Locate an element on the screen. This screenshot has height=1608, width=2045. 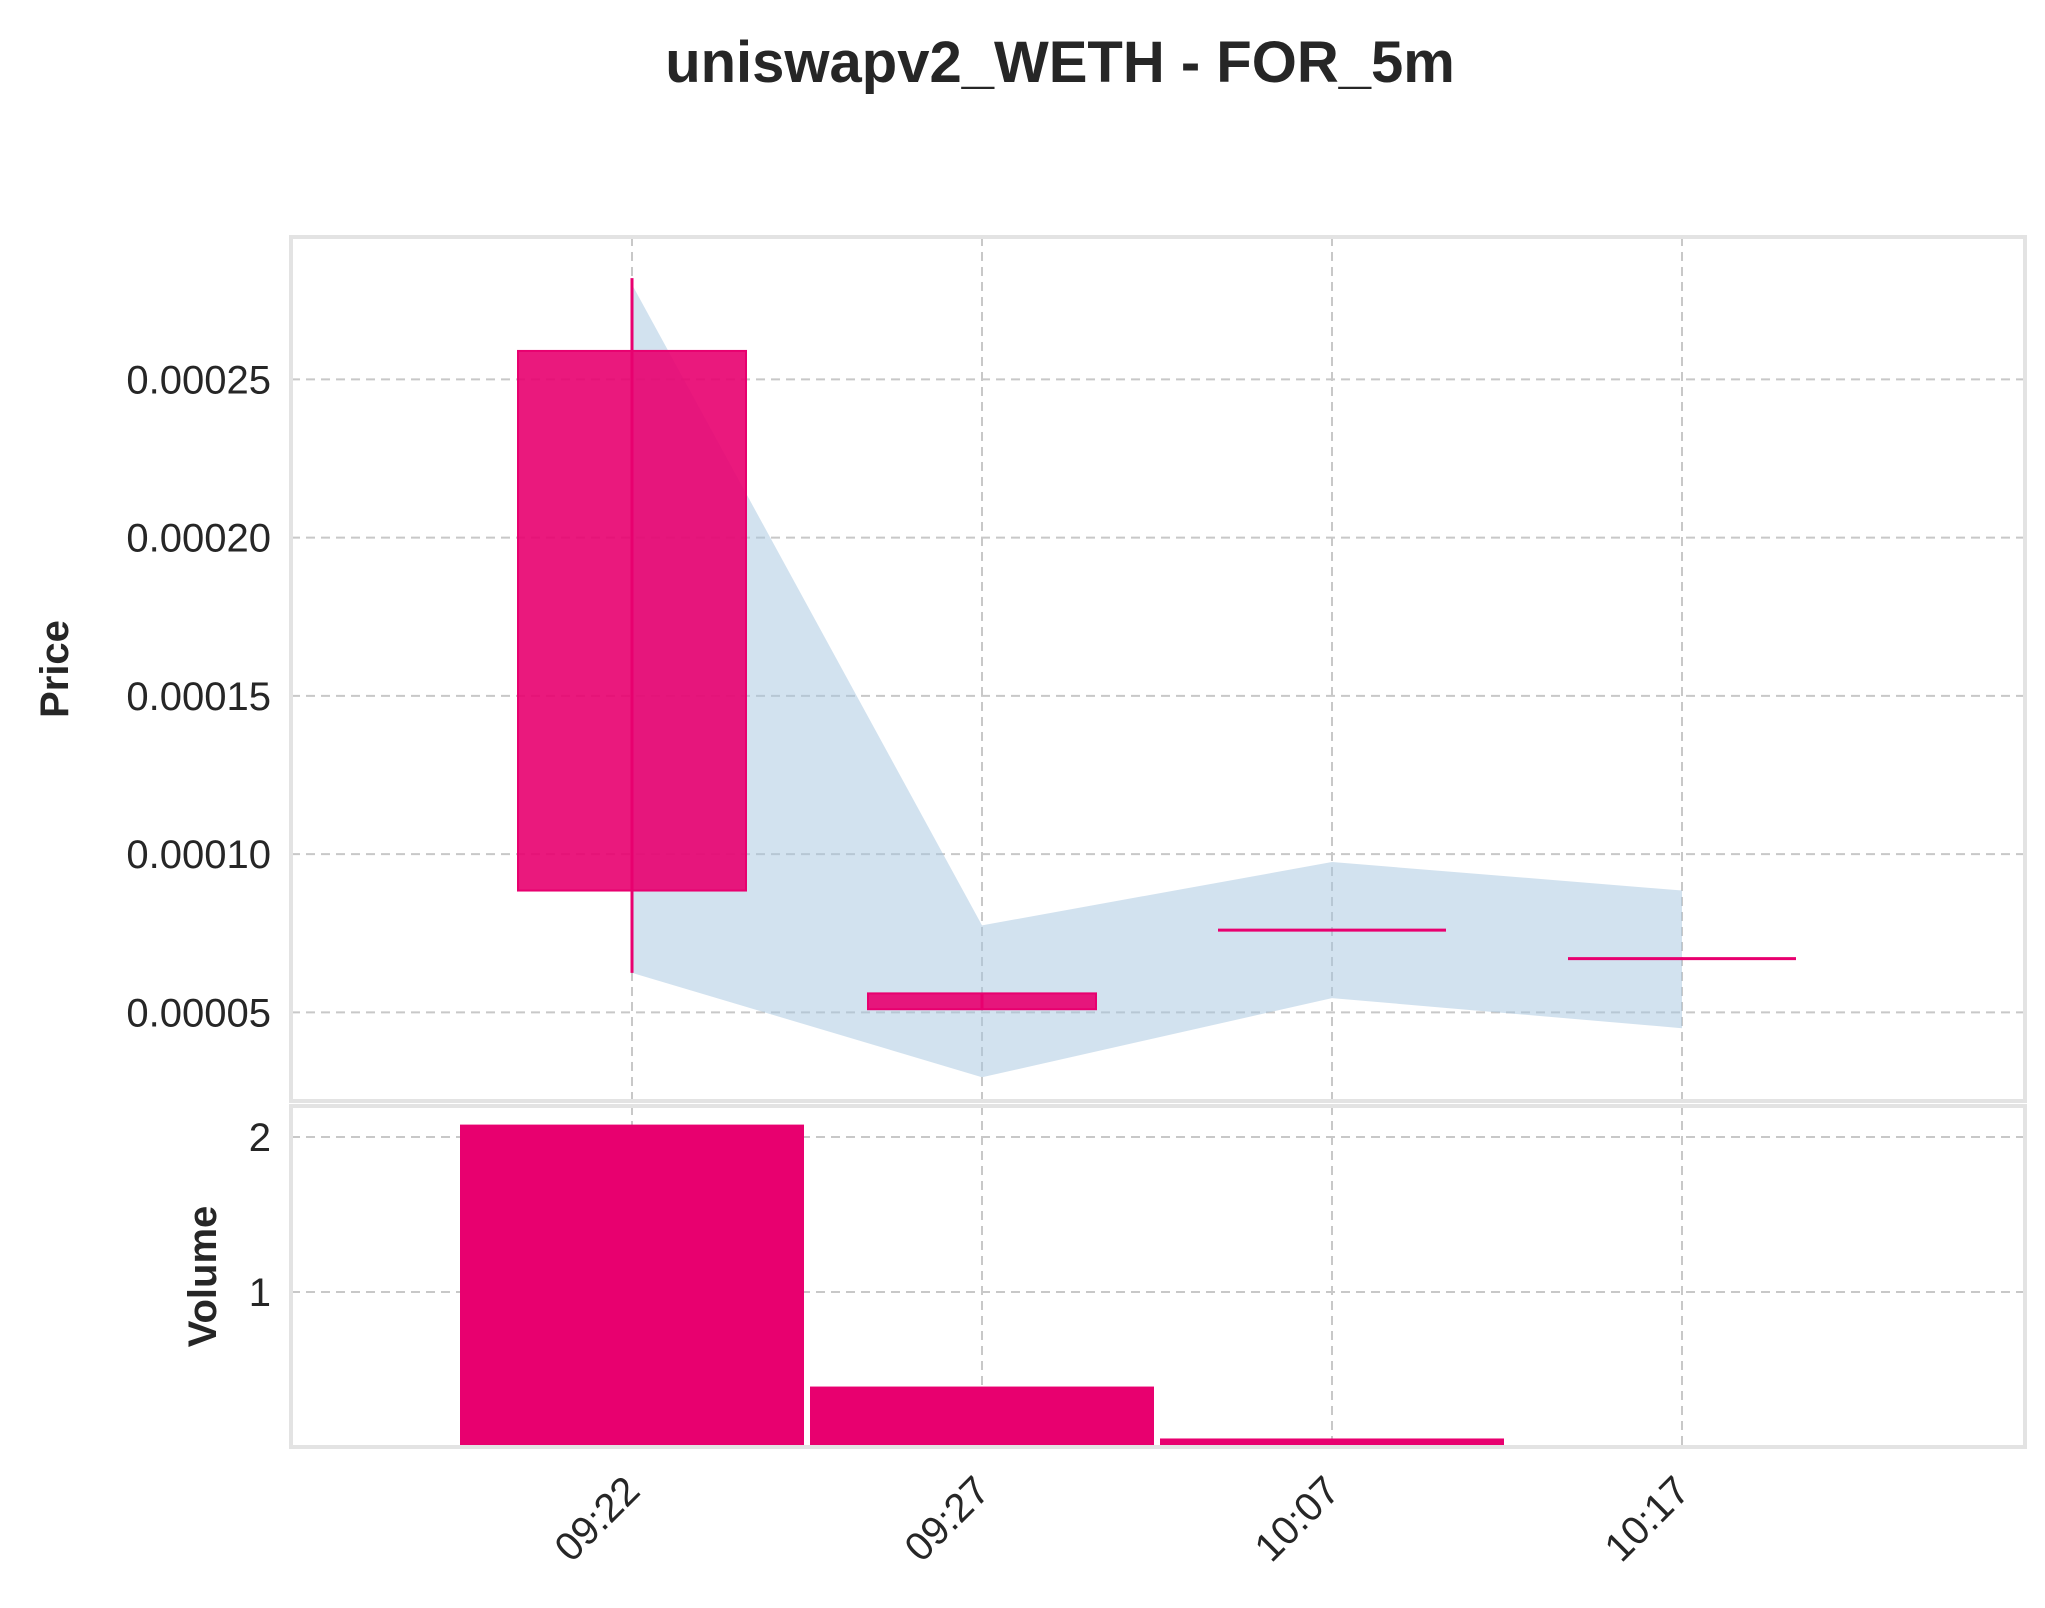
price-tick-label: 0.00025 is located at coordinates (198, 380).